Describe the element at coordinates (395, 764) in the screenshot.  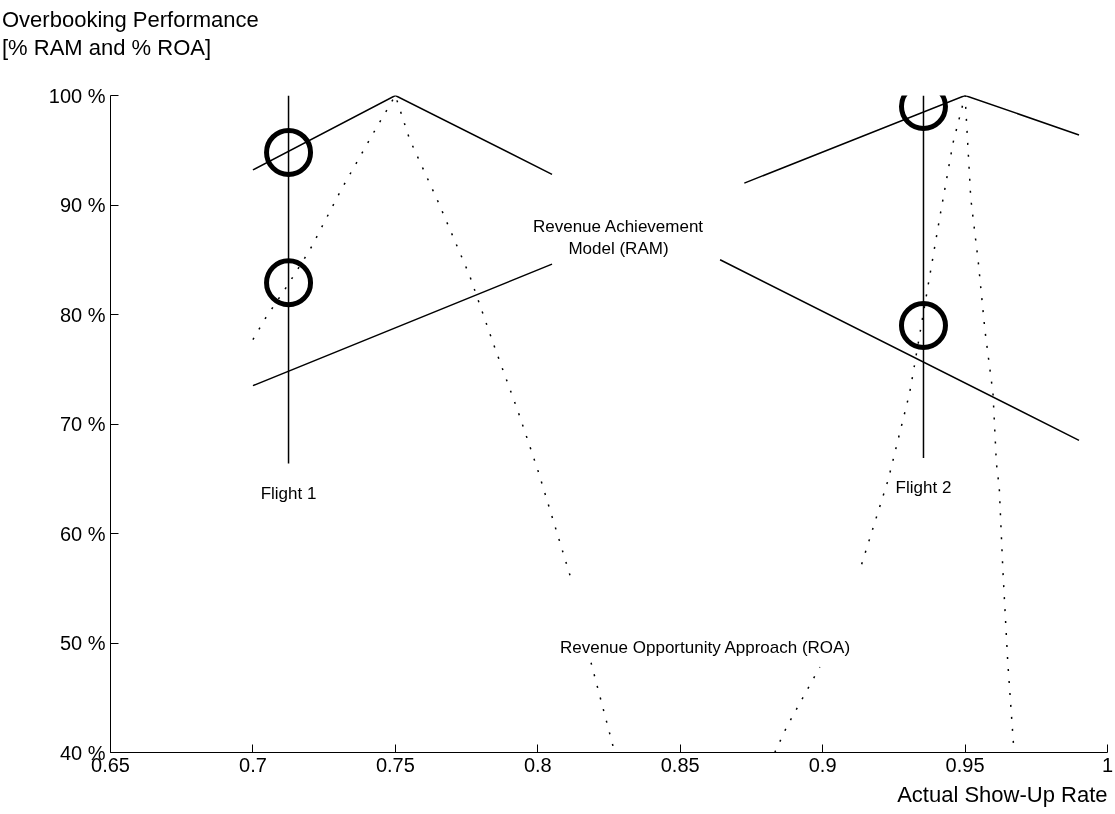
I see `x-tick-label: 0.75` at that location.